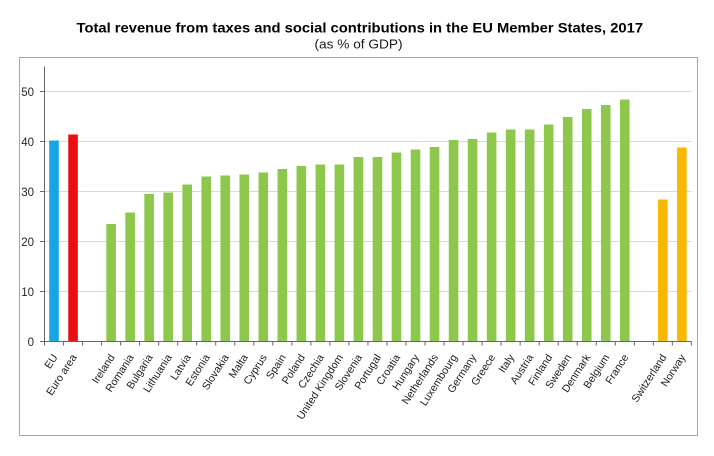 This screenshot has width=714, height=456. What do you see at coordinates (51, 361) in the screenshot?
I see `svg-text: EU` at bounding box center [51, 361].